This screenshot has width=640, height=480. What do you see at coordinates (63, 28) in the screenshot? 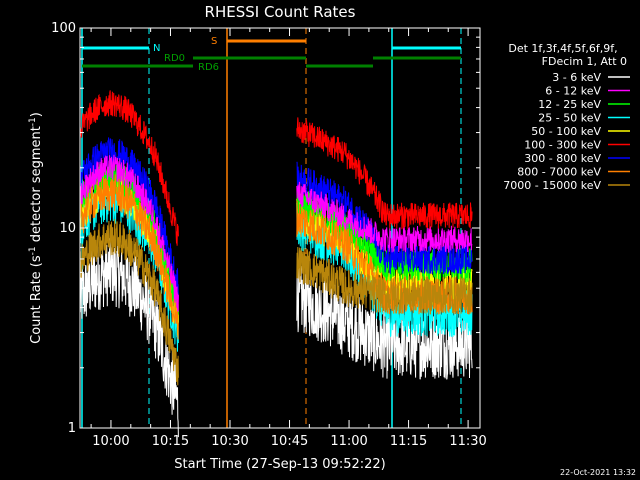
I see `y-tick-label: 100` at bounding box center [63, 28].